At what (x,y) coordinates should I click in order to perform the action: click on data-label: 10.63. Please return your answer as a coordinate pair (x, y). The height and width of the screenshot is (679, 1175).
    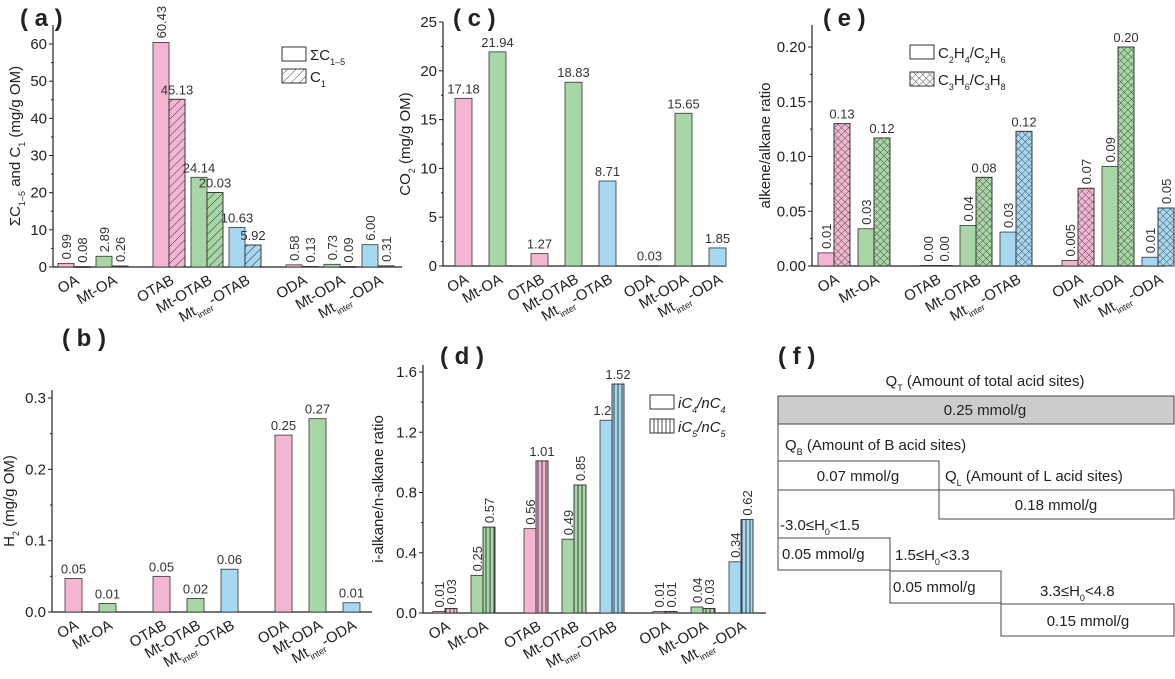
    Looking at the image, I should click on (237, 217).